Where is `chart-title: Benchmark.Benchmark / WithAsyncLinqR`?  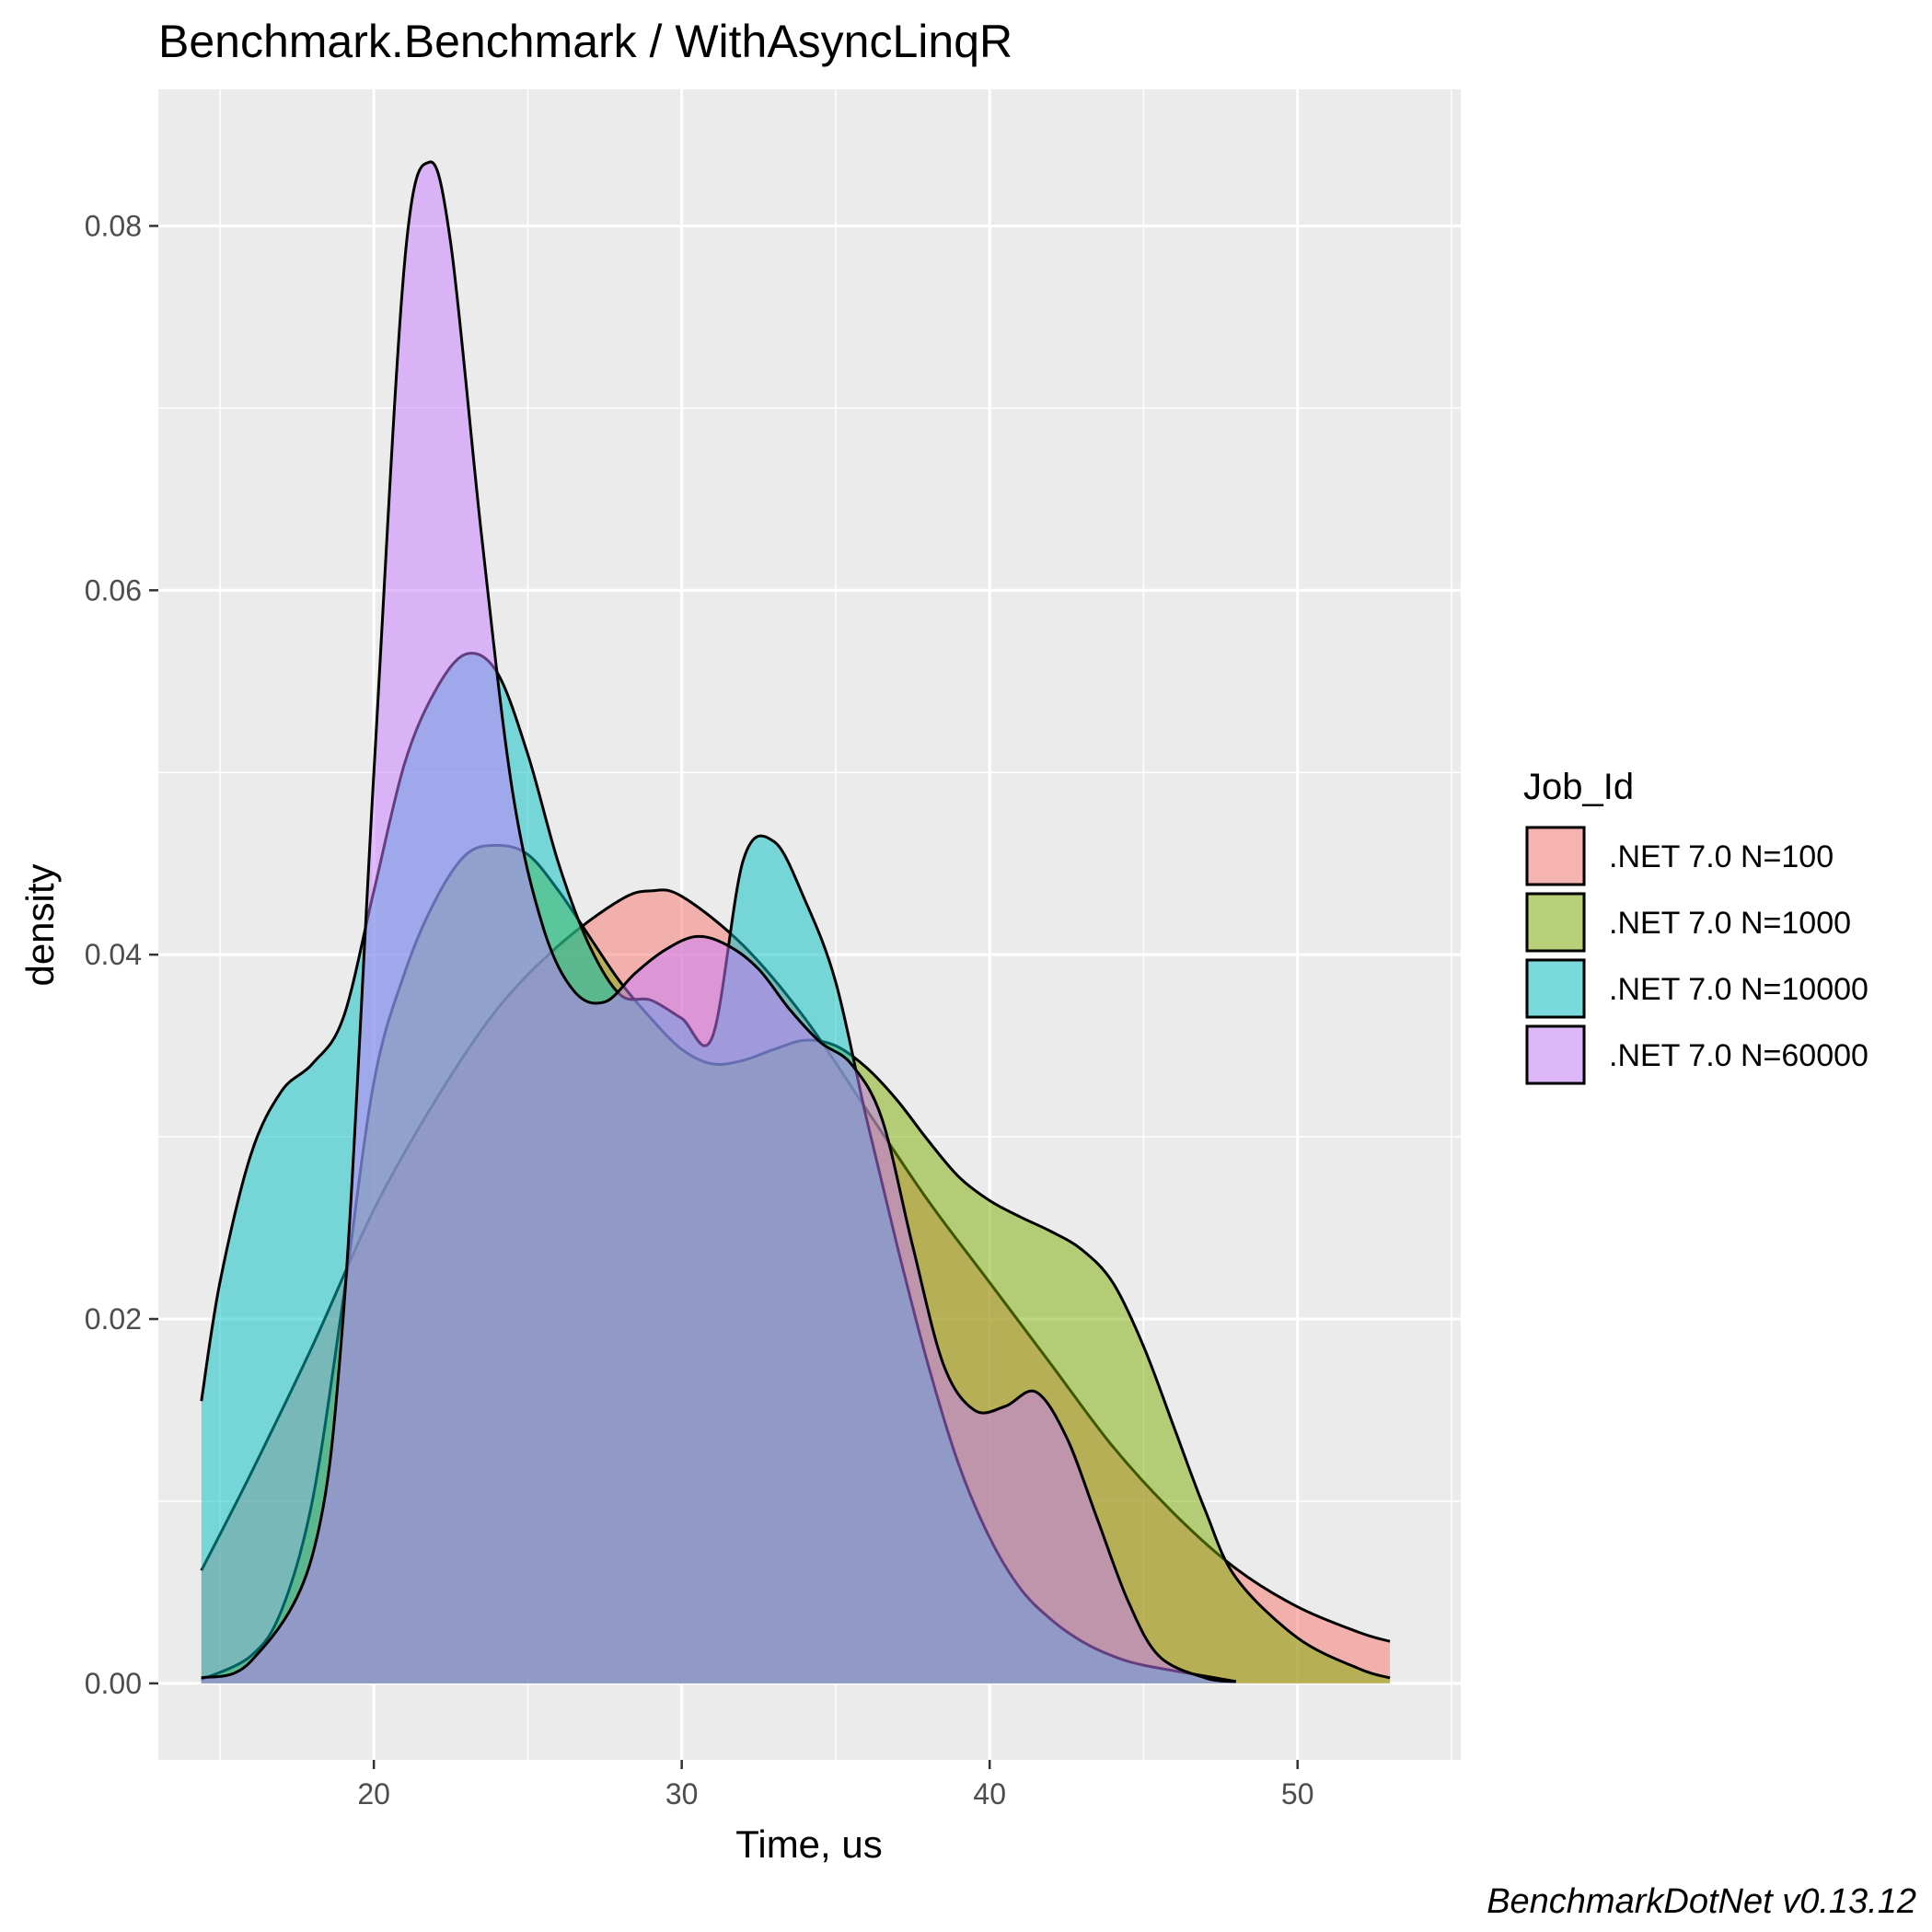
chart-title: Benchmark.Benchmark / WithAsyncLinqR is located at coordinates (585, 42).